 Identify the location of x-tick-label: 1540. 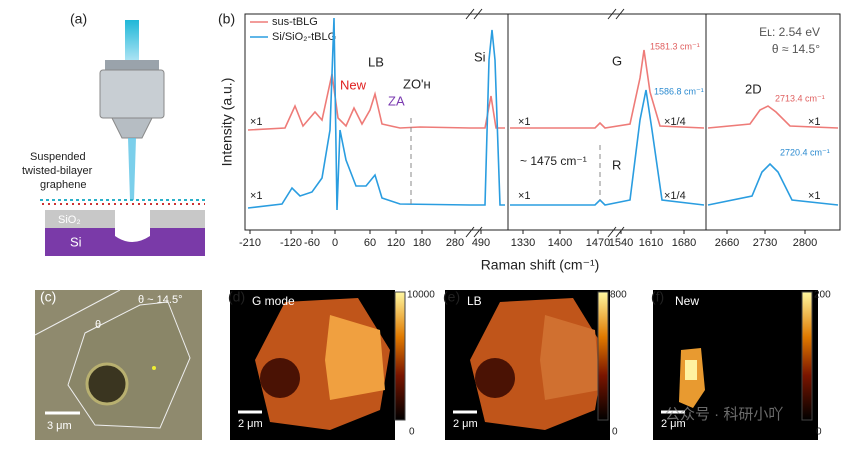
(621, 243).